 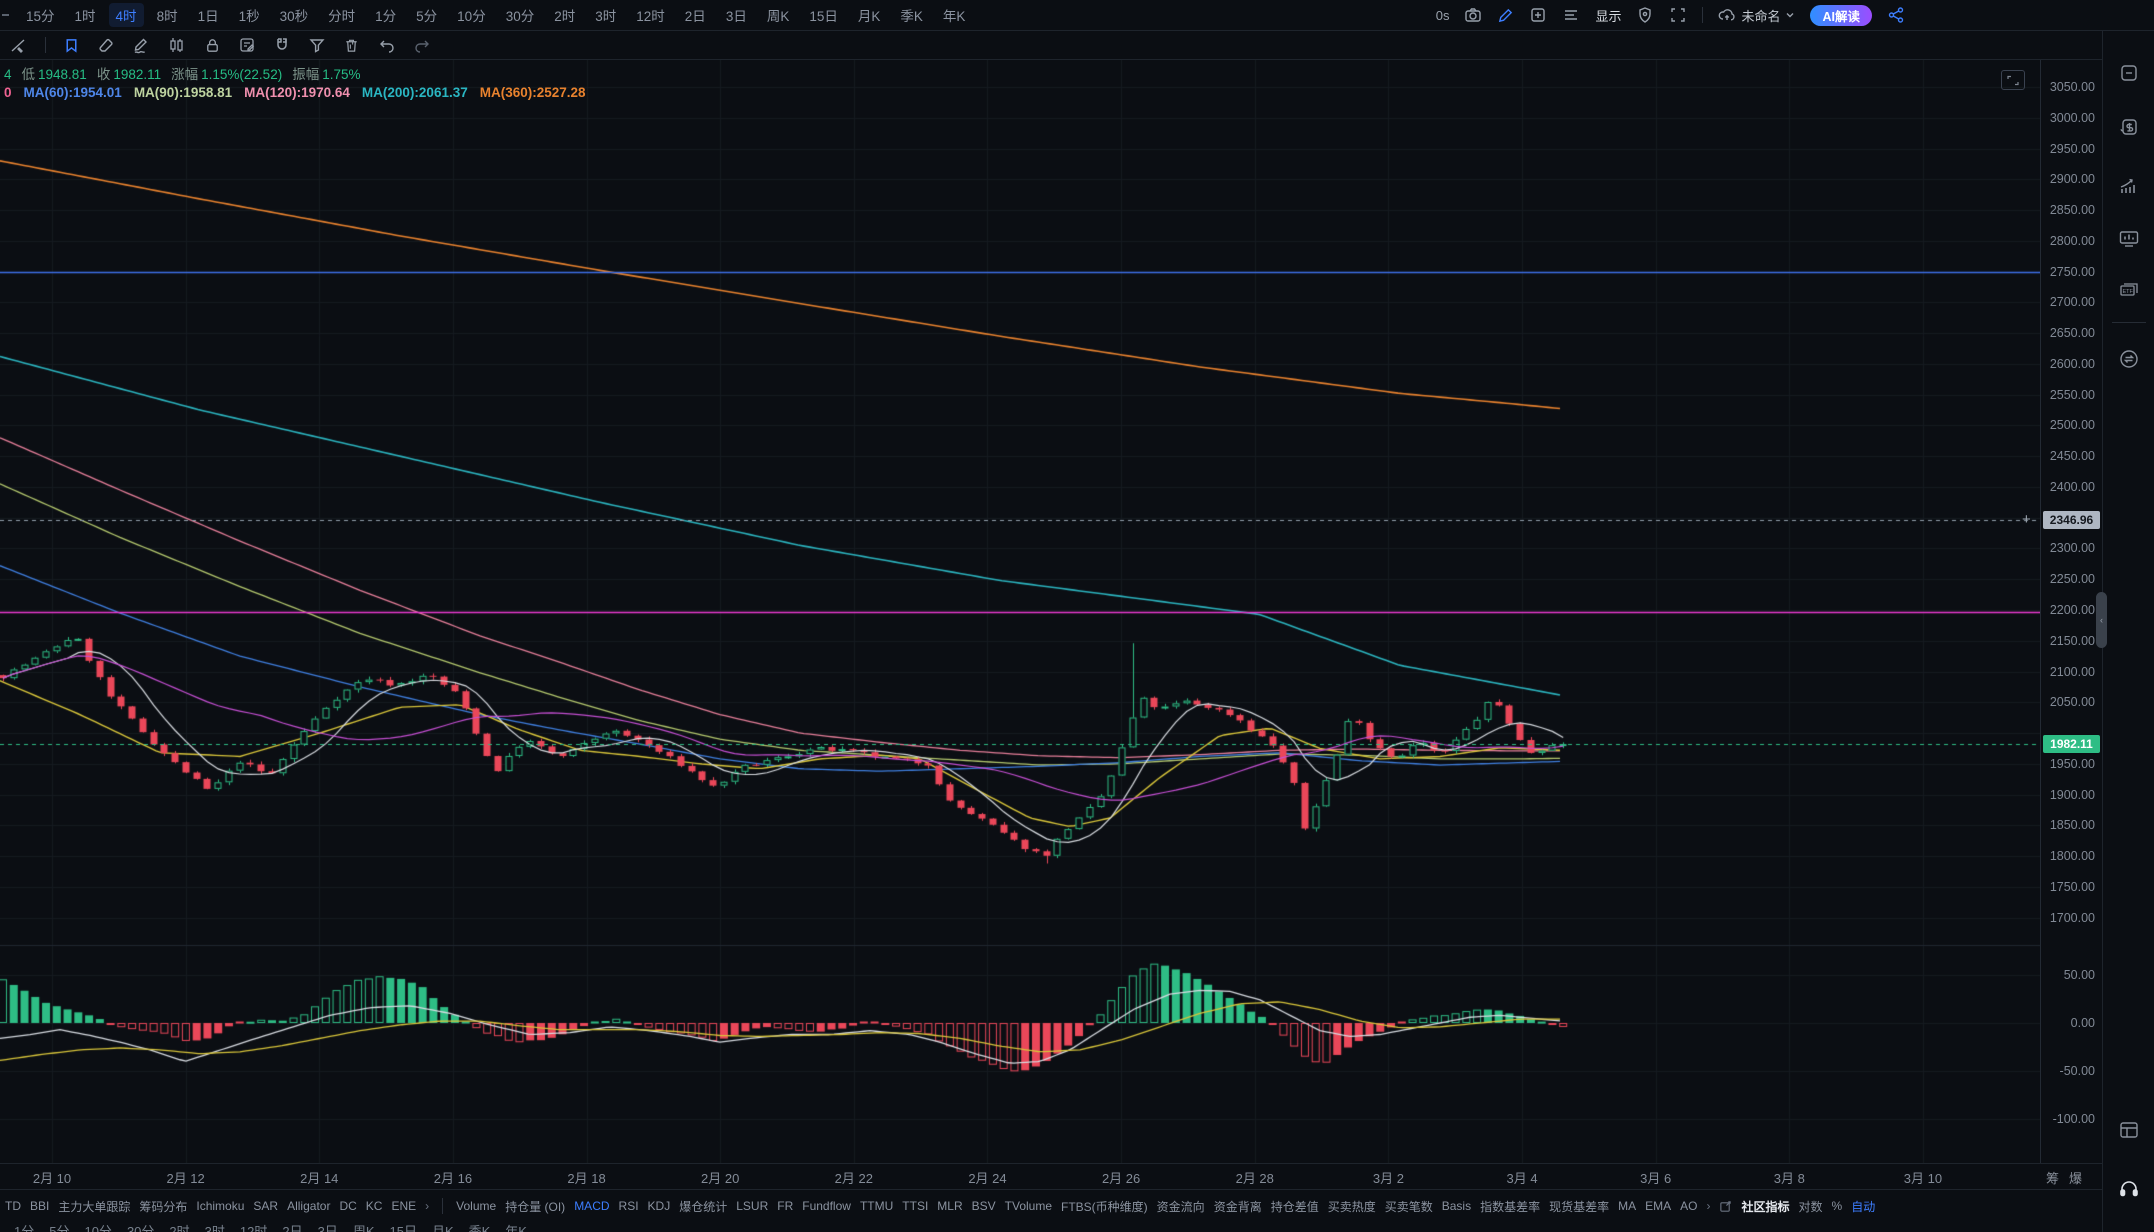 I want to click on ai-analysis-button: AI解读, so click(x=1841, y=15).